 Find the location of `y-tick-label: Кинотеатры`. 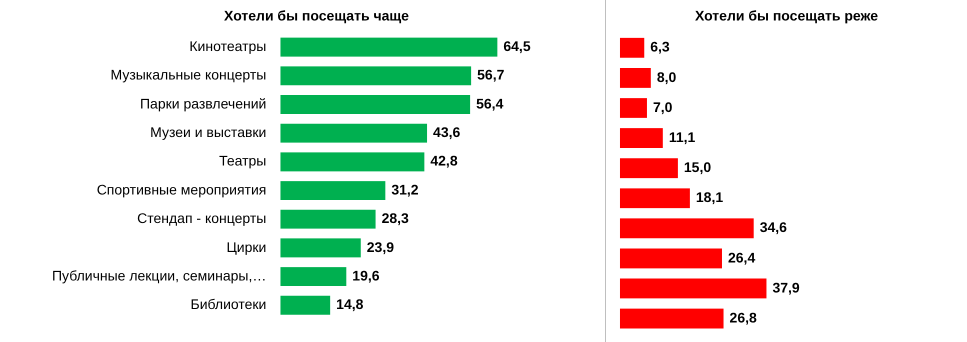

y-tick-label: Кинотеатры is located at coordinates (227, 46).